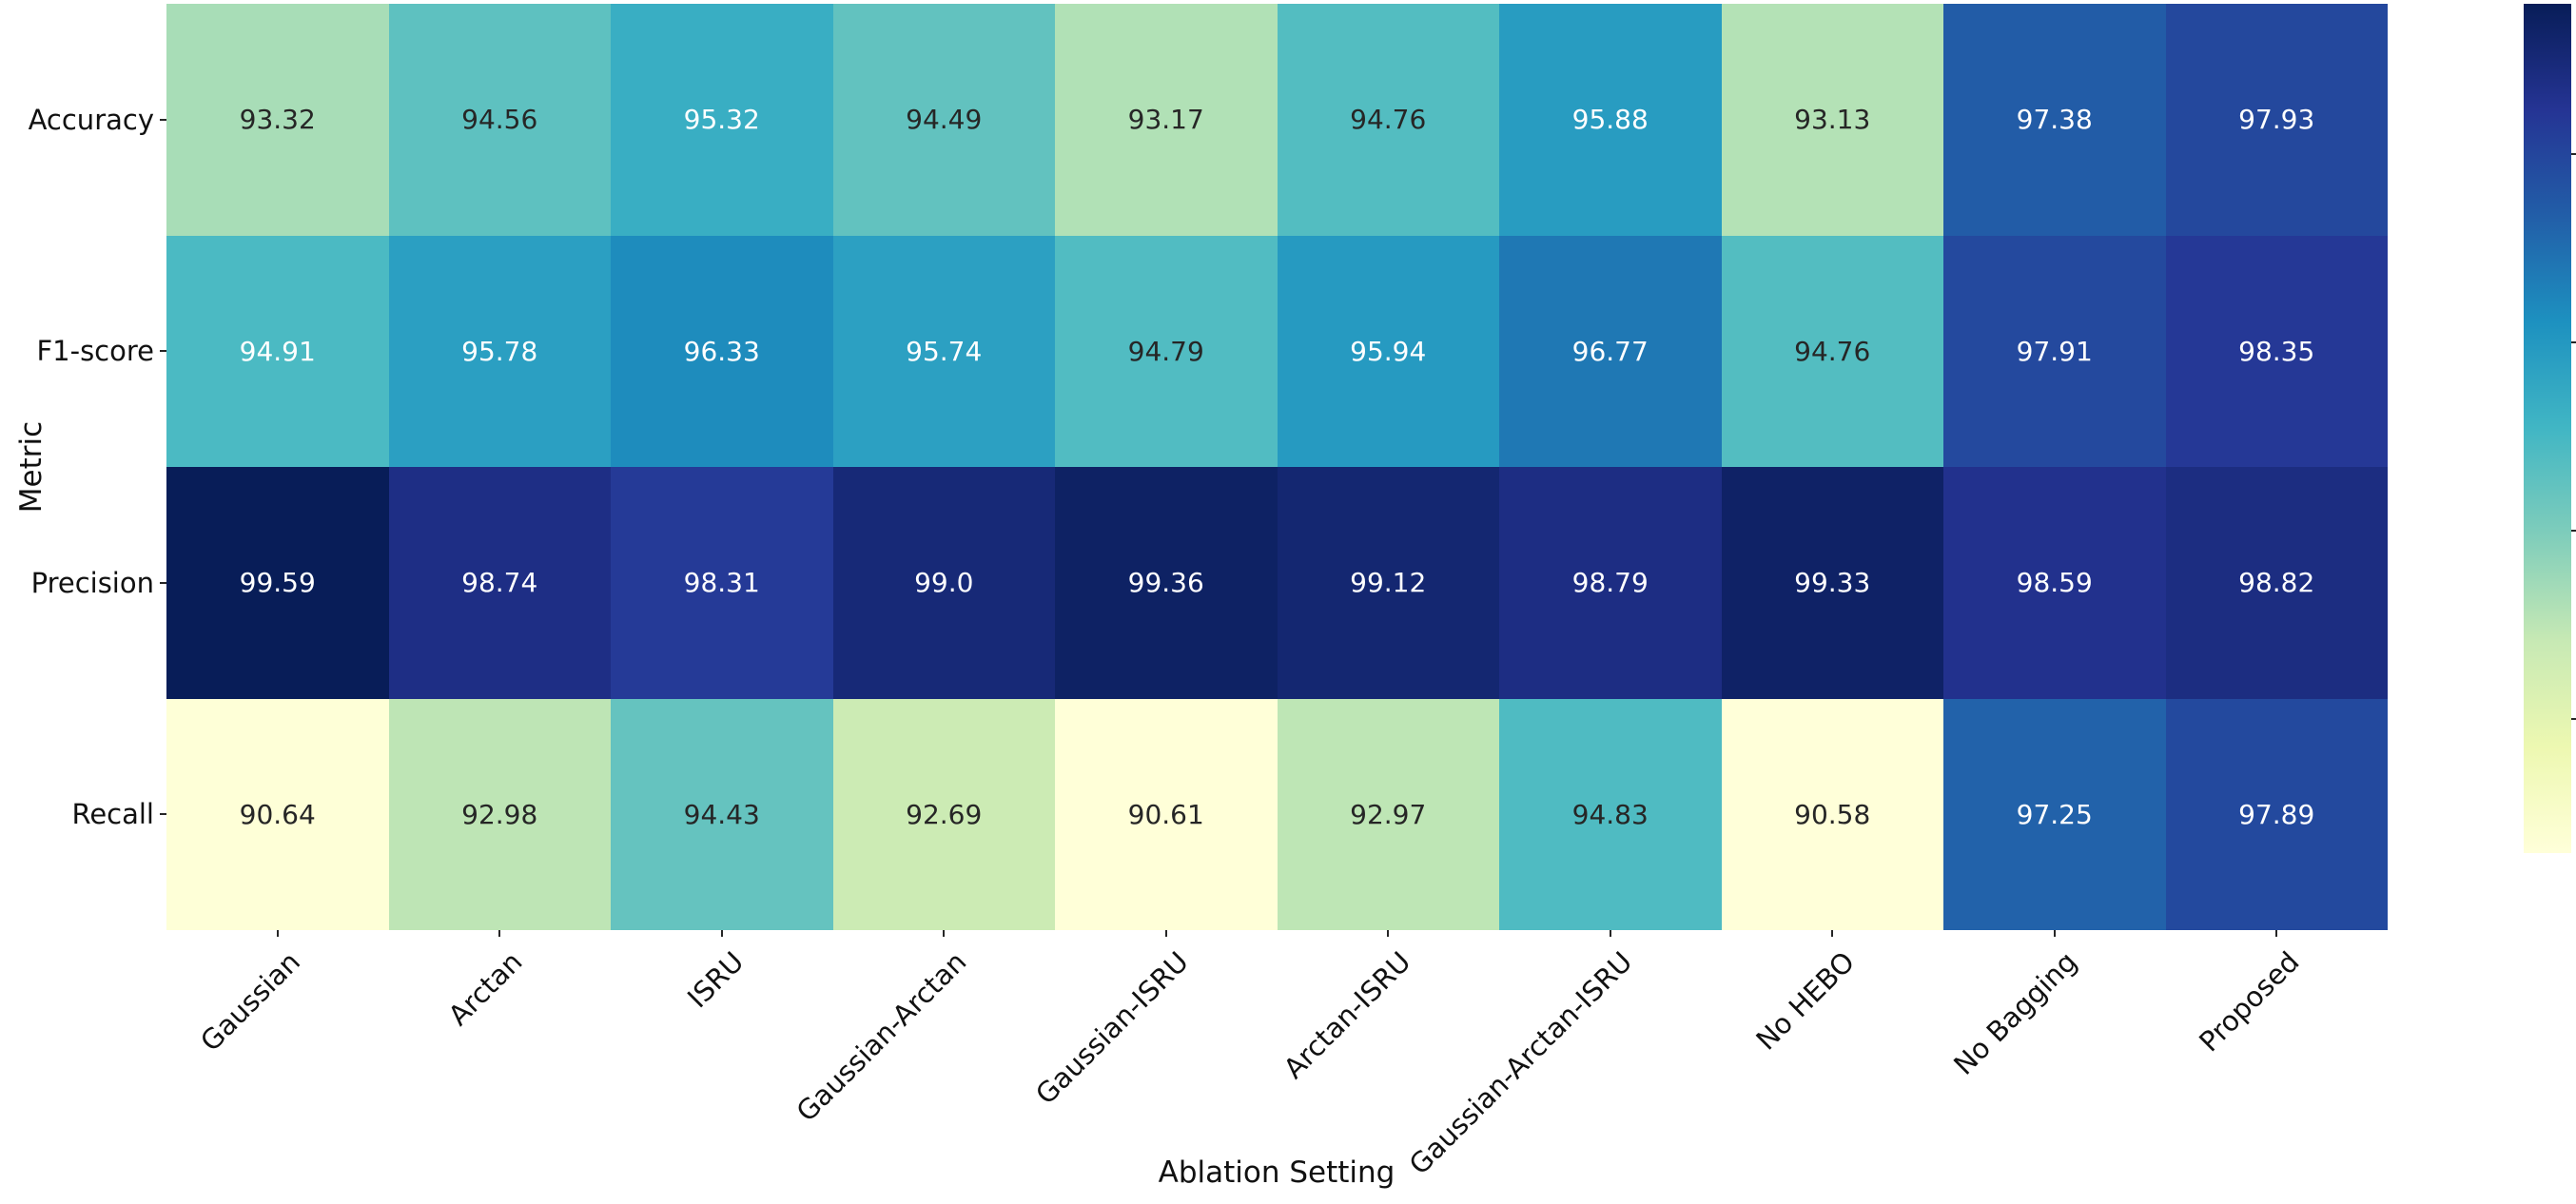 The image size is (2576, 1204). I want to click on heatmap-cell-F1-score-No HEBO: 94.76, so click(1832, 351).